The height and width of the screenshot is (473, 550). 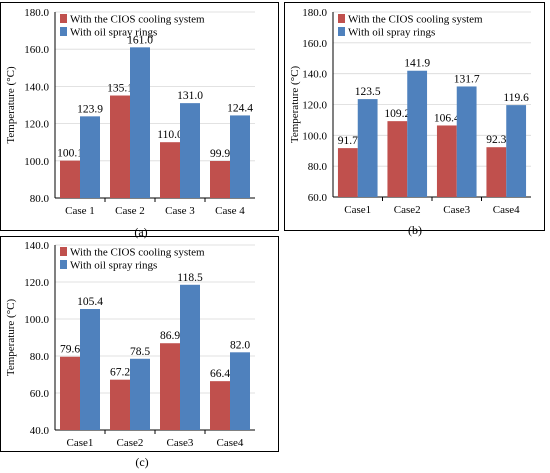 What do you see at coordinates (368, 92) in the screenshot?
I see `data-label: 123.5` at bounding box center [368, 92].